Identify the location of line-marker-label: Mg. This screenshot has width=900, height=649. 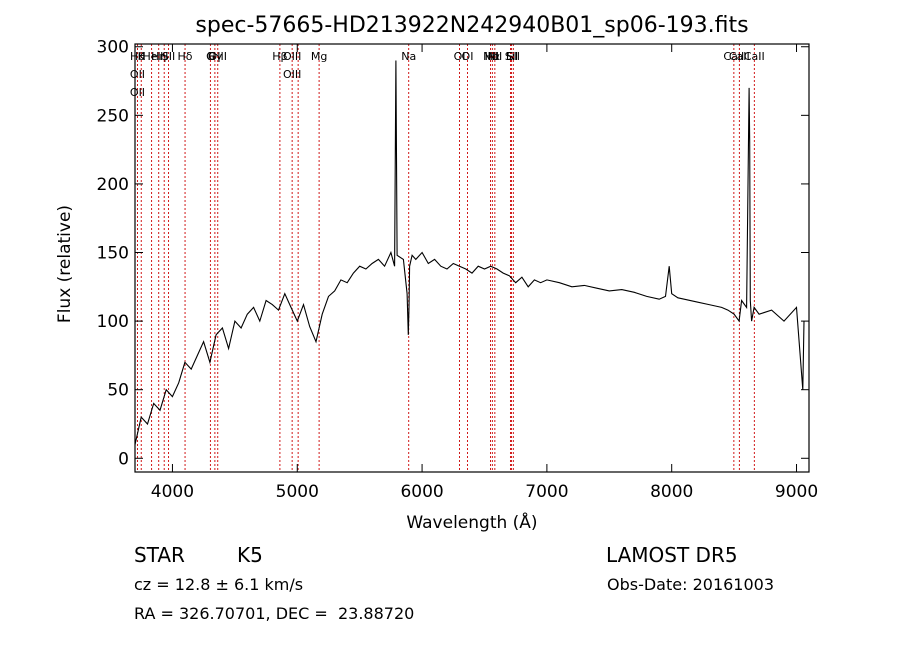
(319, 56).